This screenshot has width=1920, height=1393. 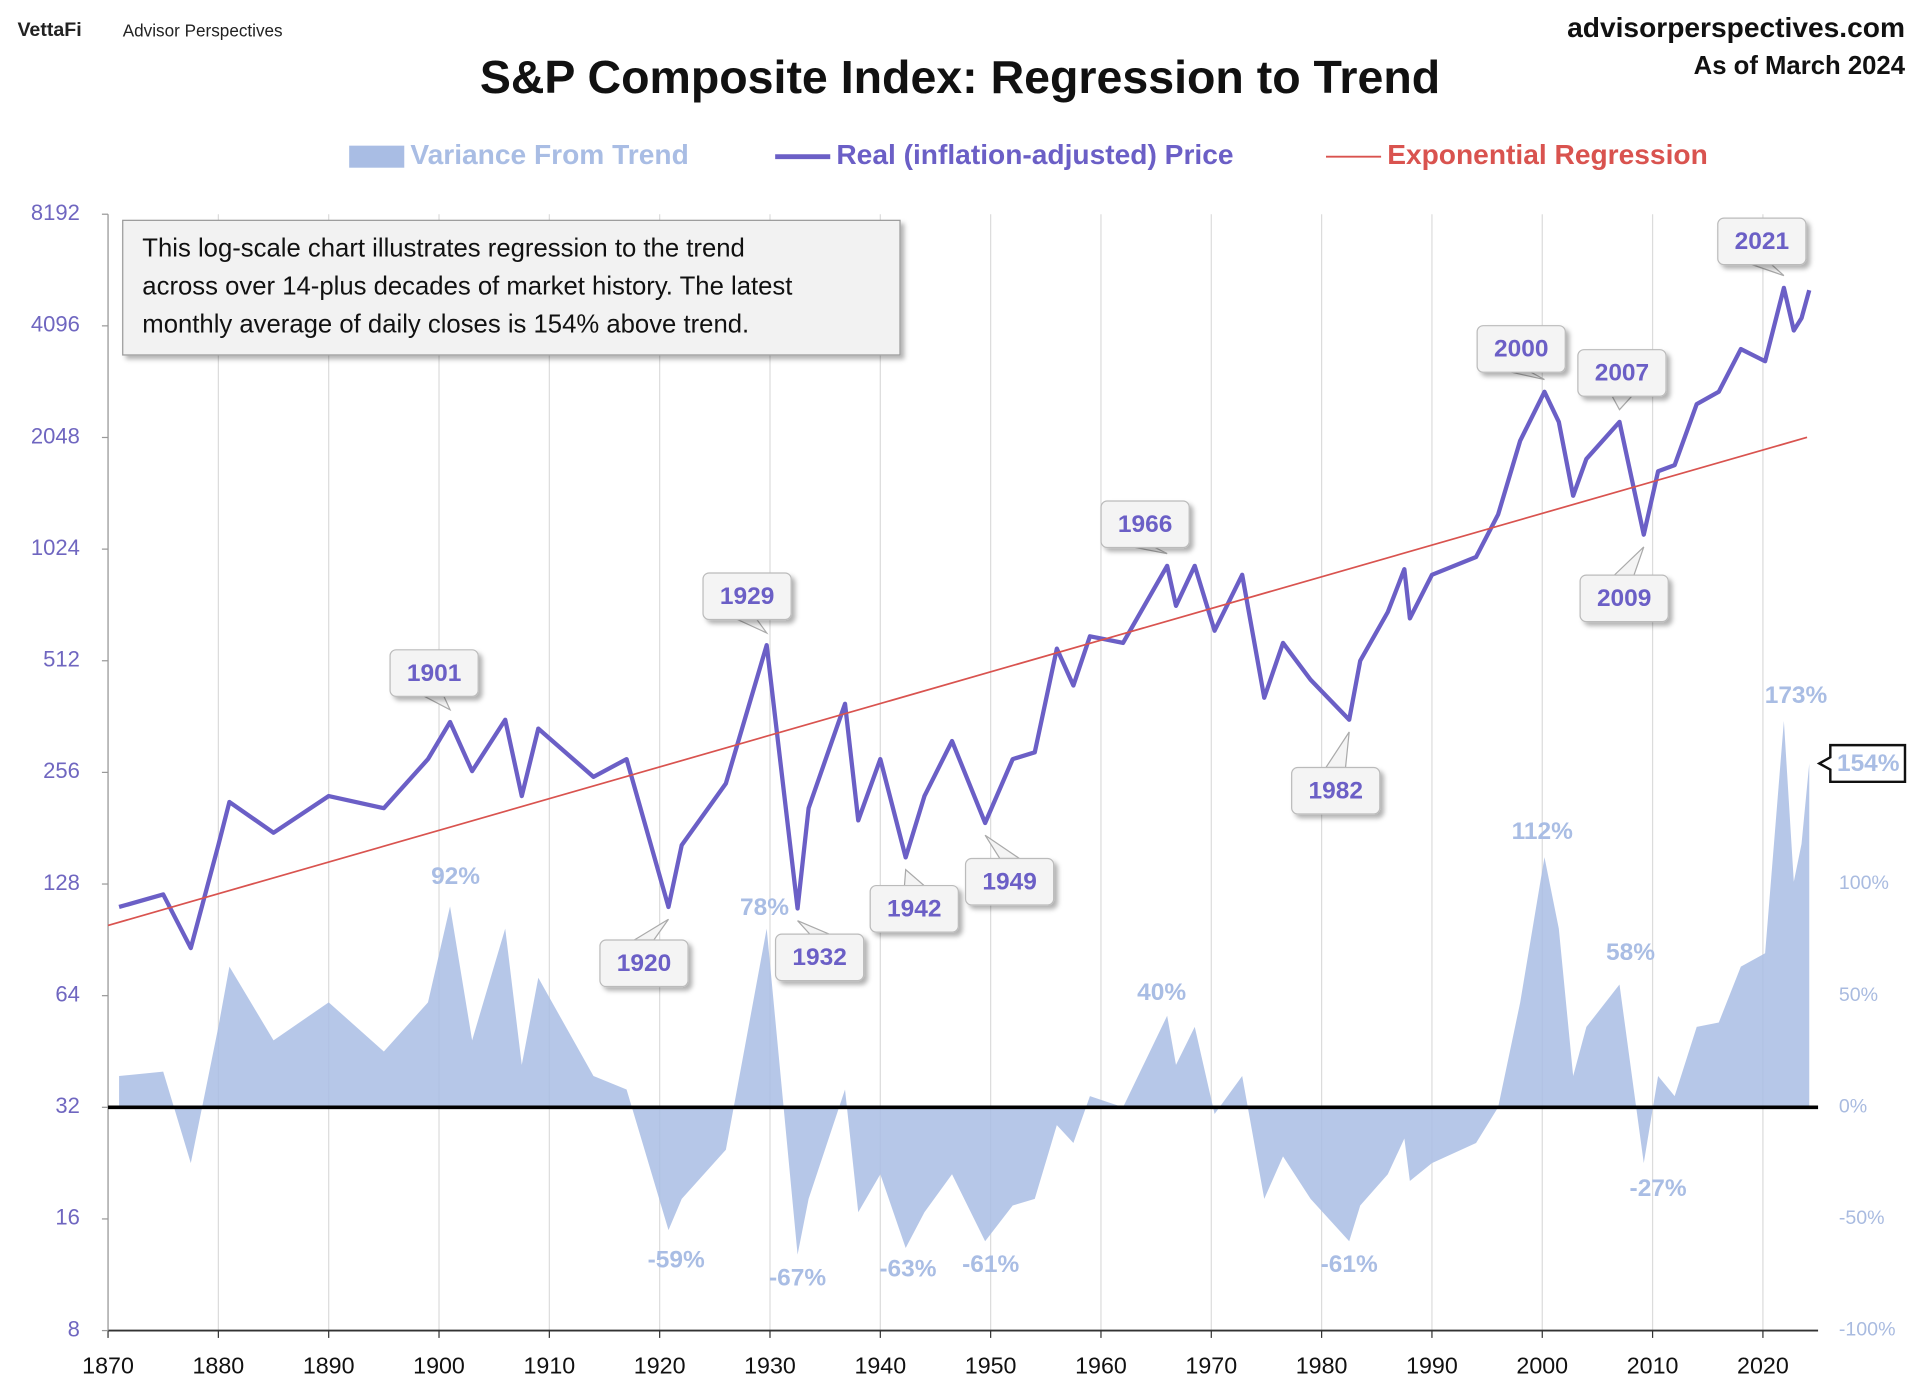 I want to click on x-tick-label: 1970, so click(x=1211, y=1365).